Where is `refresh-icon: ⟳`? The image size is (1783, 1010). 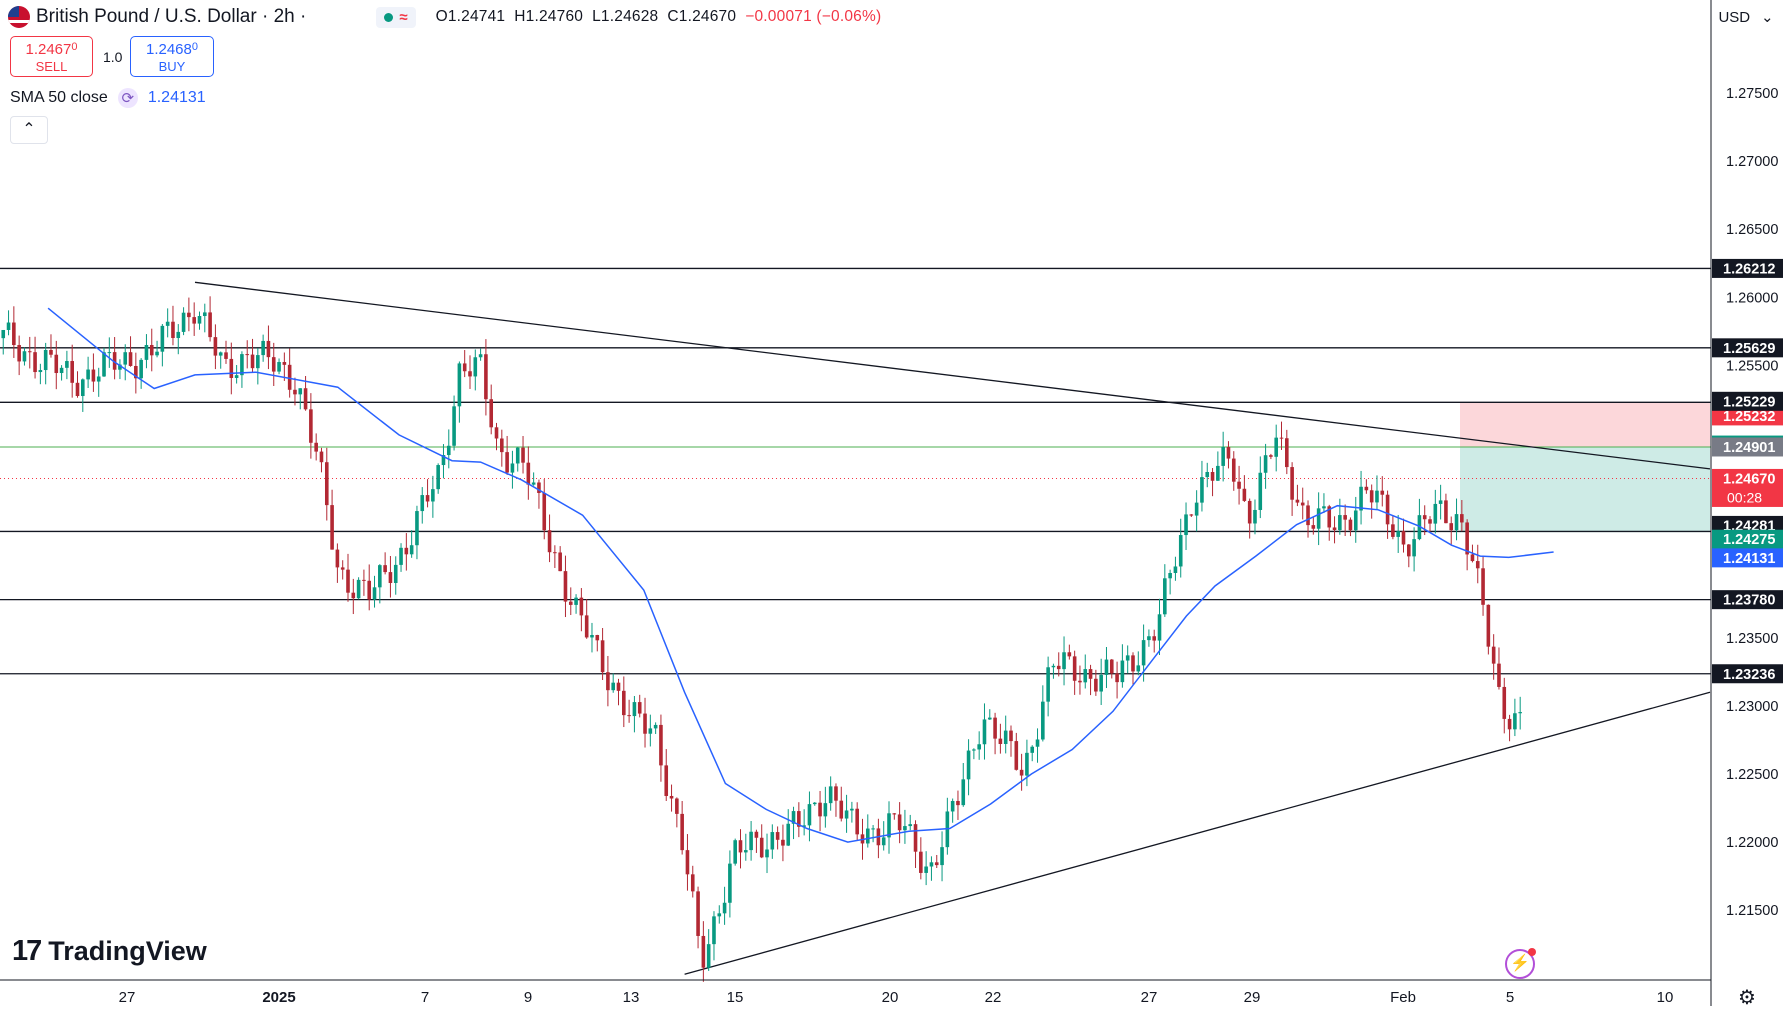 refresh-icon: ⟳ is located at coordinates (127, 98).